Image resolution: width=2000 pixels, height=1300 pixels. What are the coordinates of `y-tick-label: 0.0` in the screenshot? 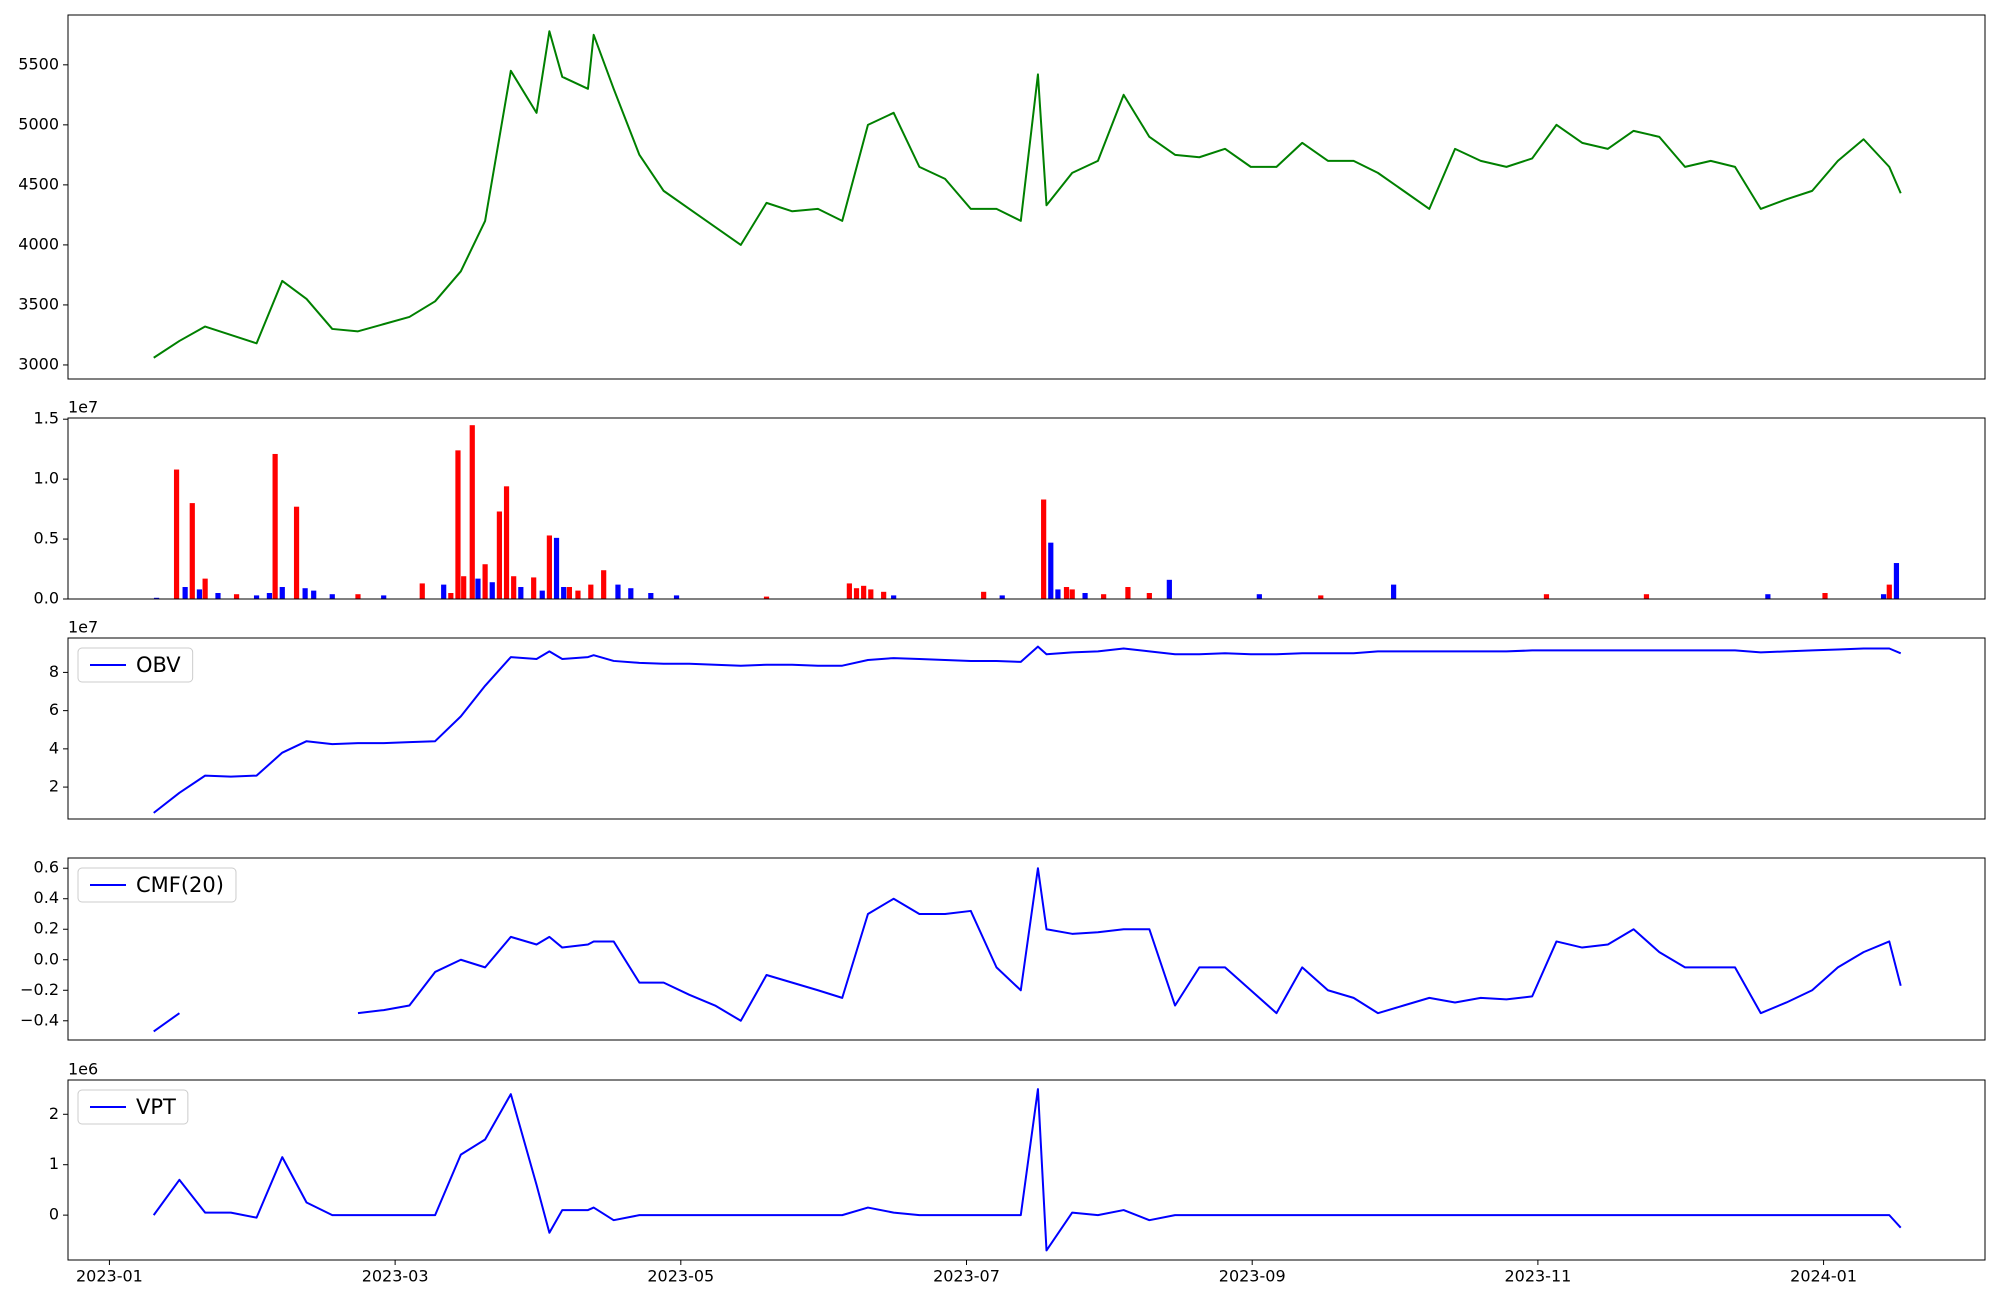 It's located at (46, 598).